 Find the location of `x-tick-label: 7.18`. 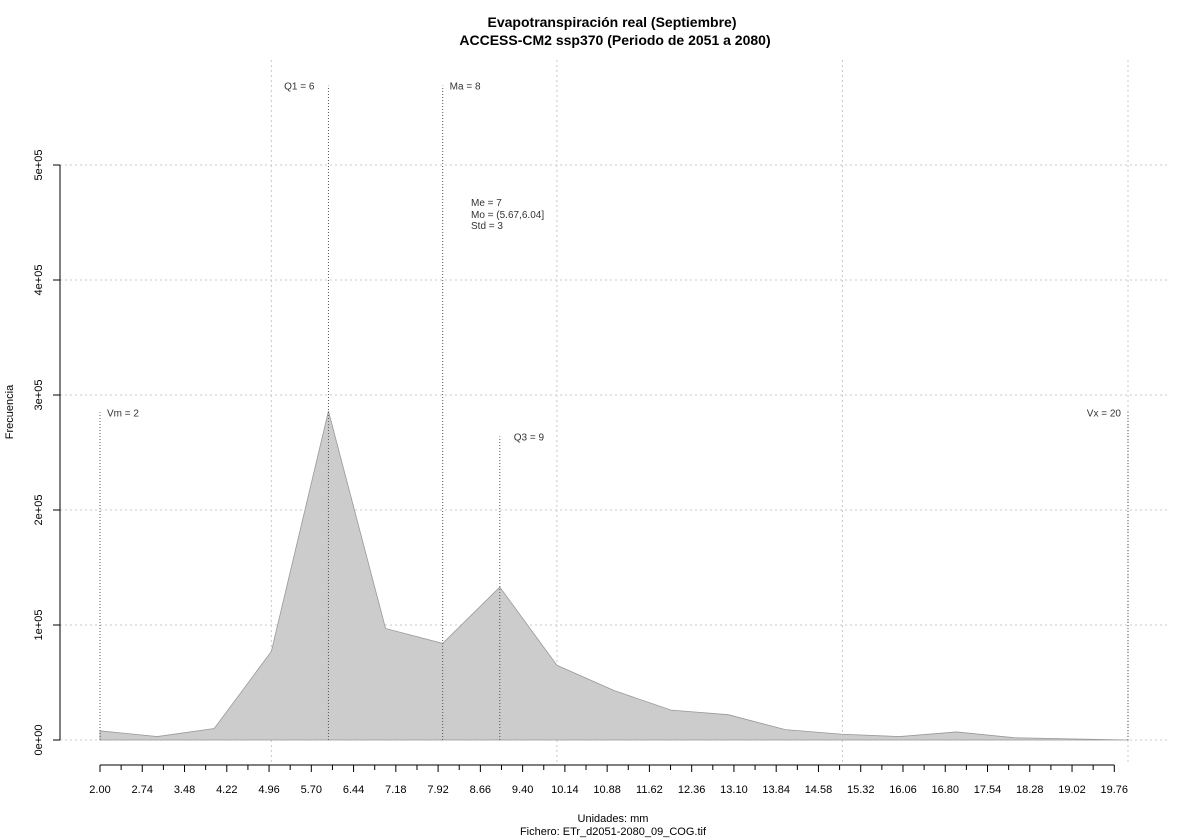

x-tick-label: 7.18 is located at coordinates (395, 790).